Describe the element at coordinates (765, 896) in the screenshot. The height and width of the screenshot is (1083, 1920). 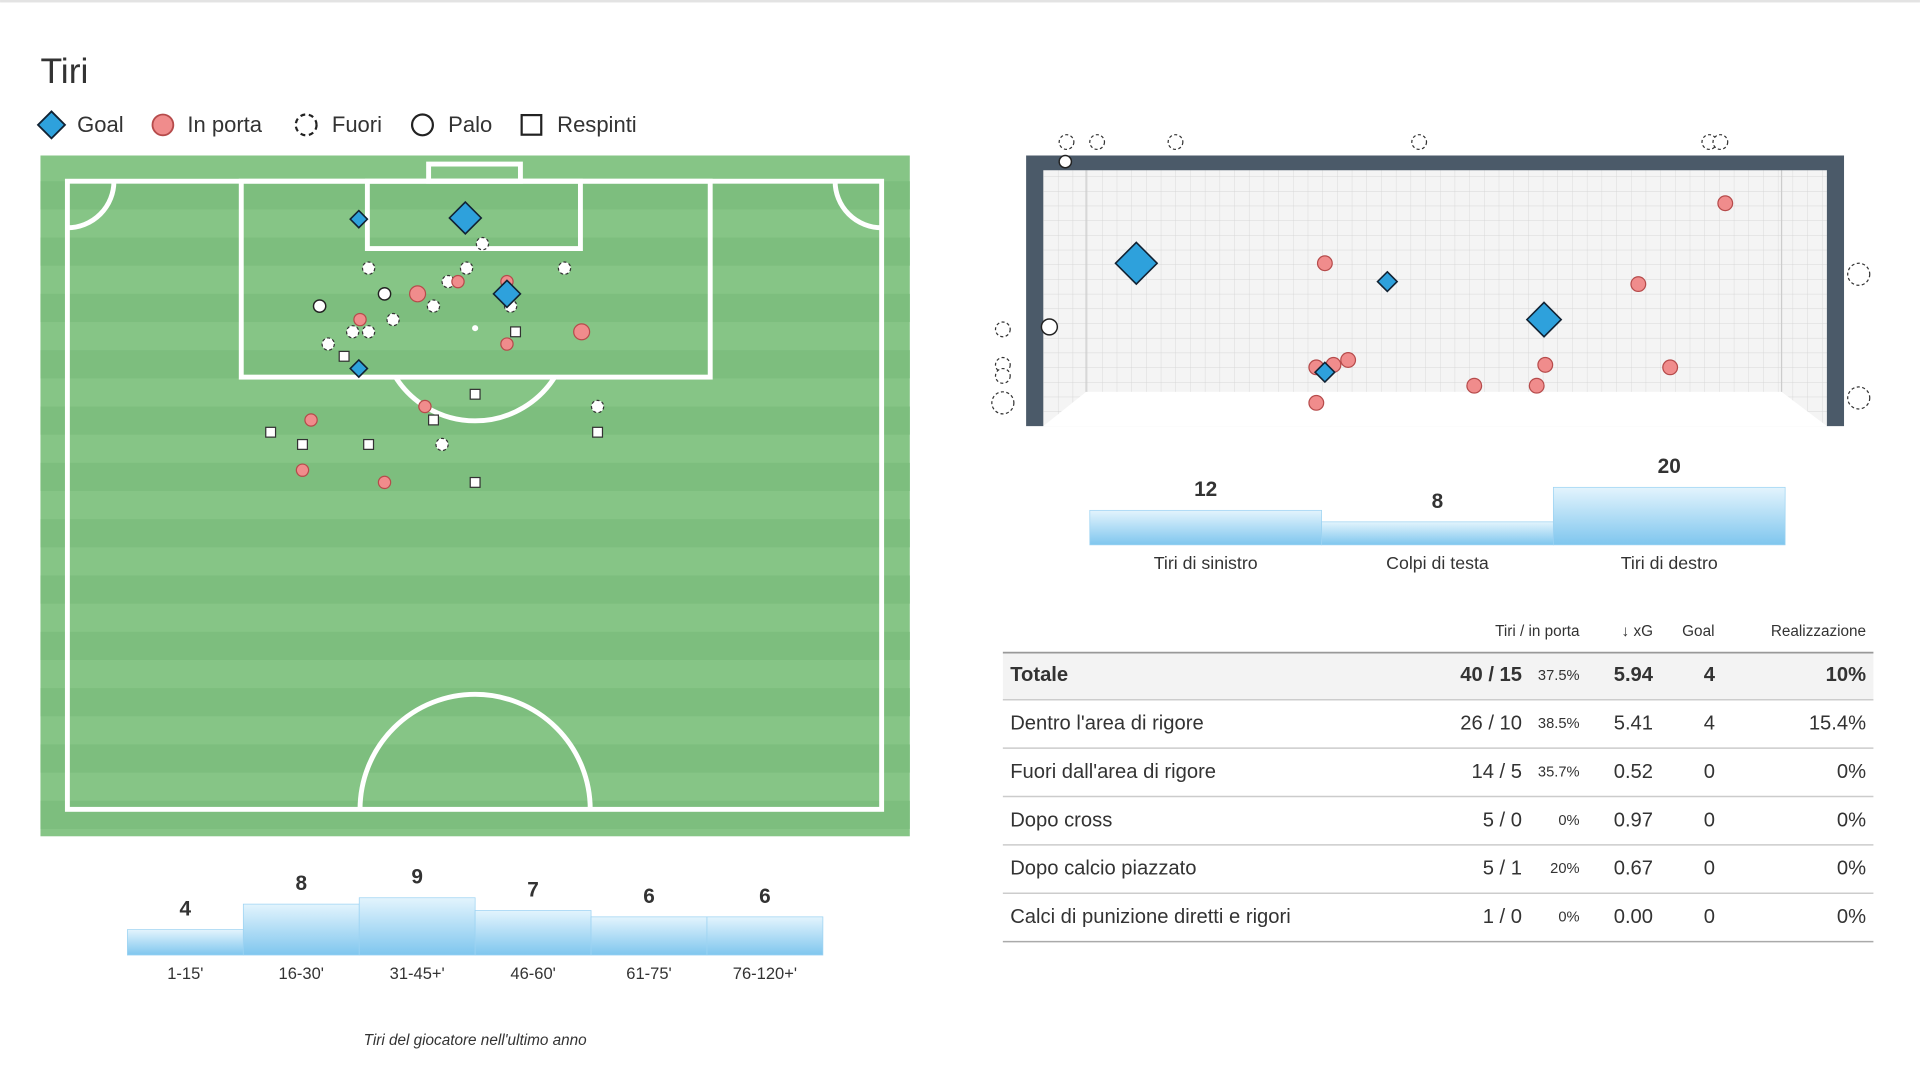
I see `bar-value-label: 6` at that location.